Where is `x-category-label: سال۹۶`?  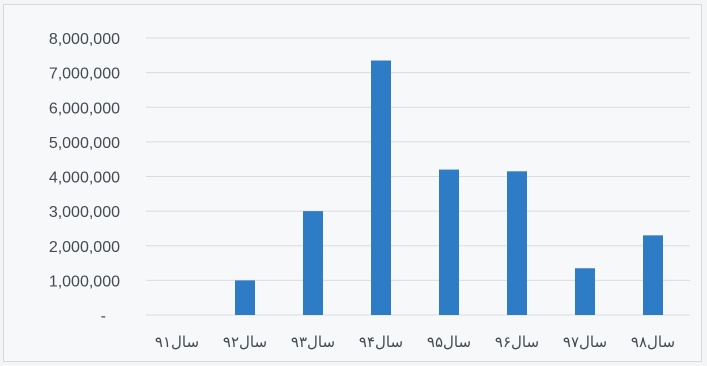 x-category-label: سال۹۶ is located at coordinates (517, 342).